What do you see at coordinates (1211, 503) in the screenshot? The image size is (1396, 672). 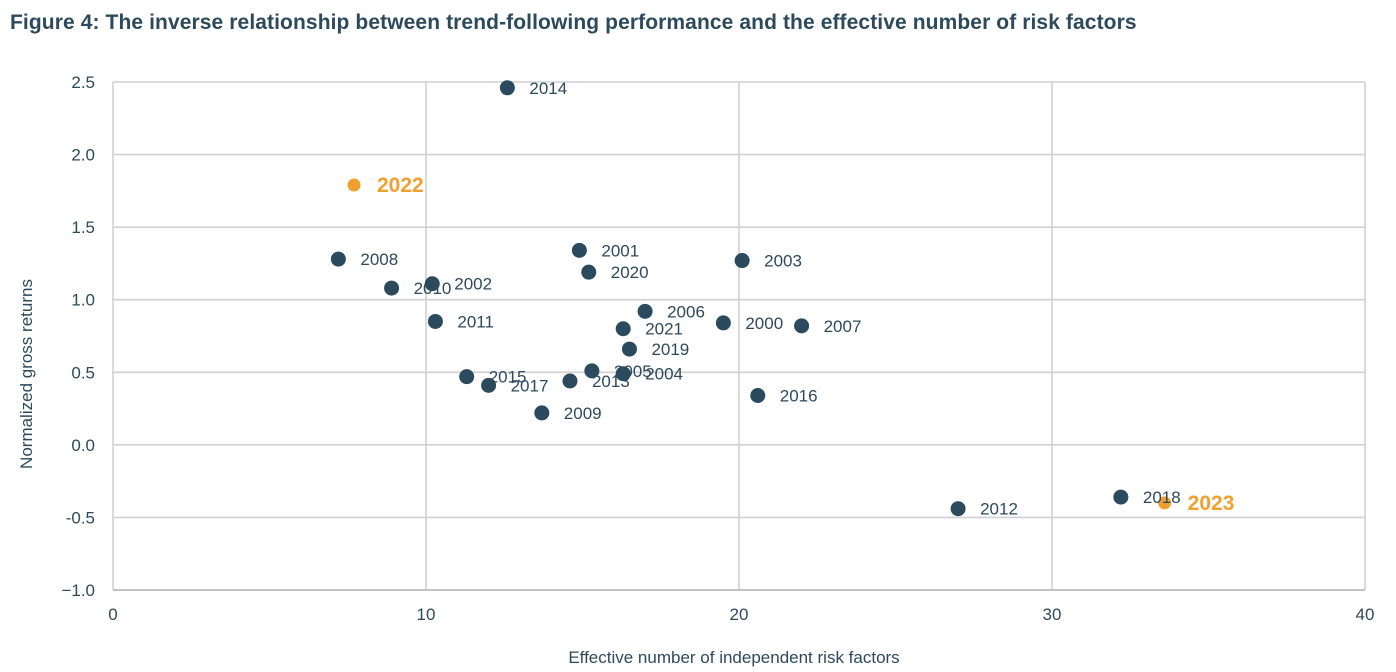 I see `point-label-2023: 2023` at bounding box center [1211, 503].